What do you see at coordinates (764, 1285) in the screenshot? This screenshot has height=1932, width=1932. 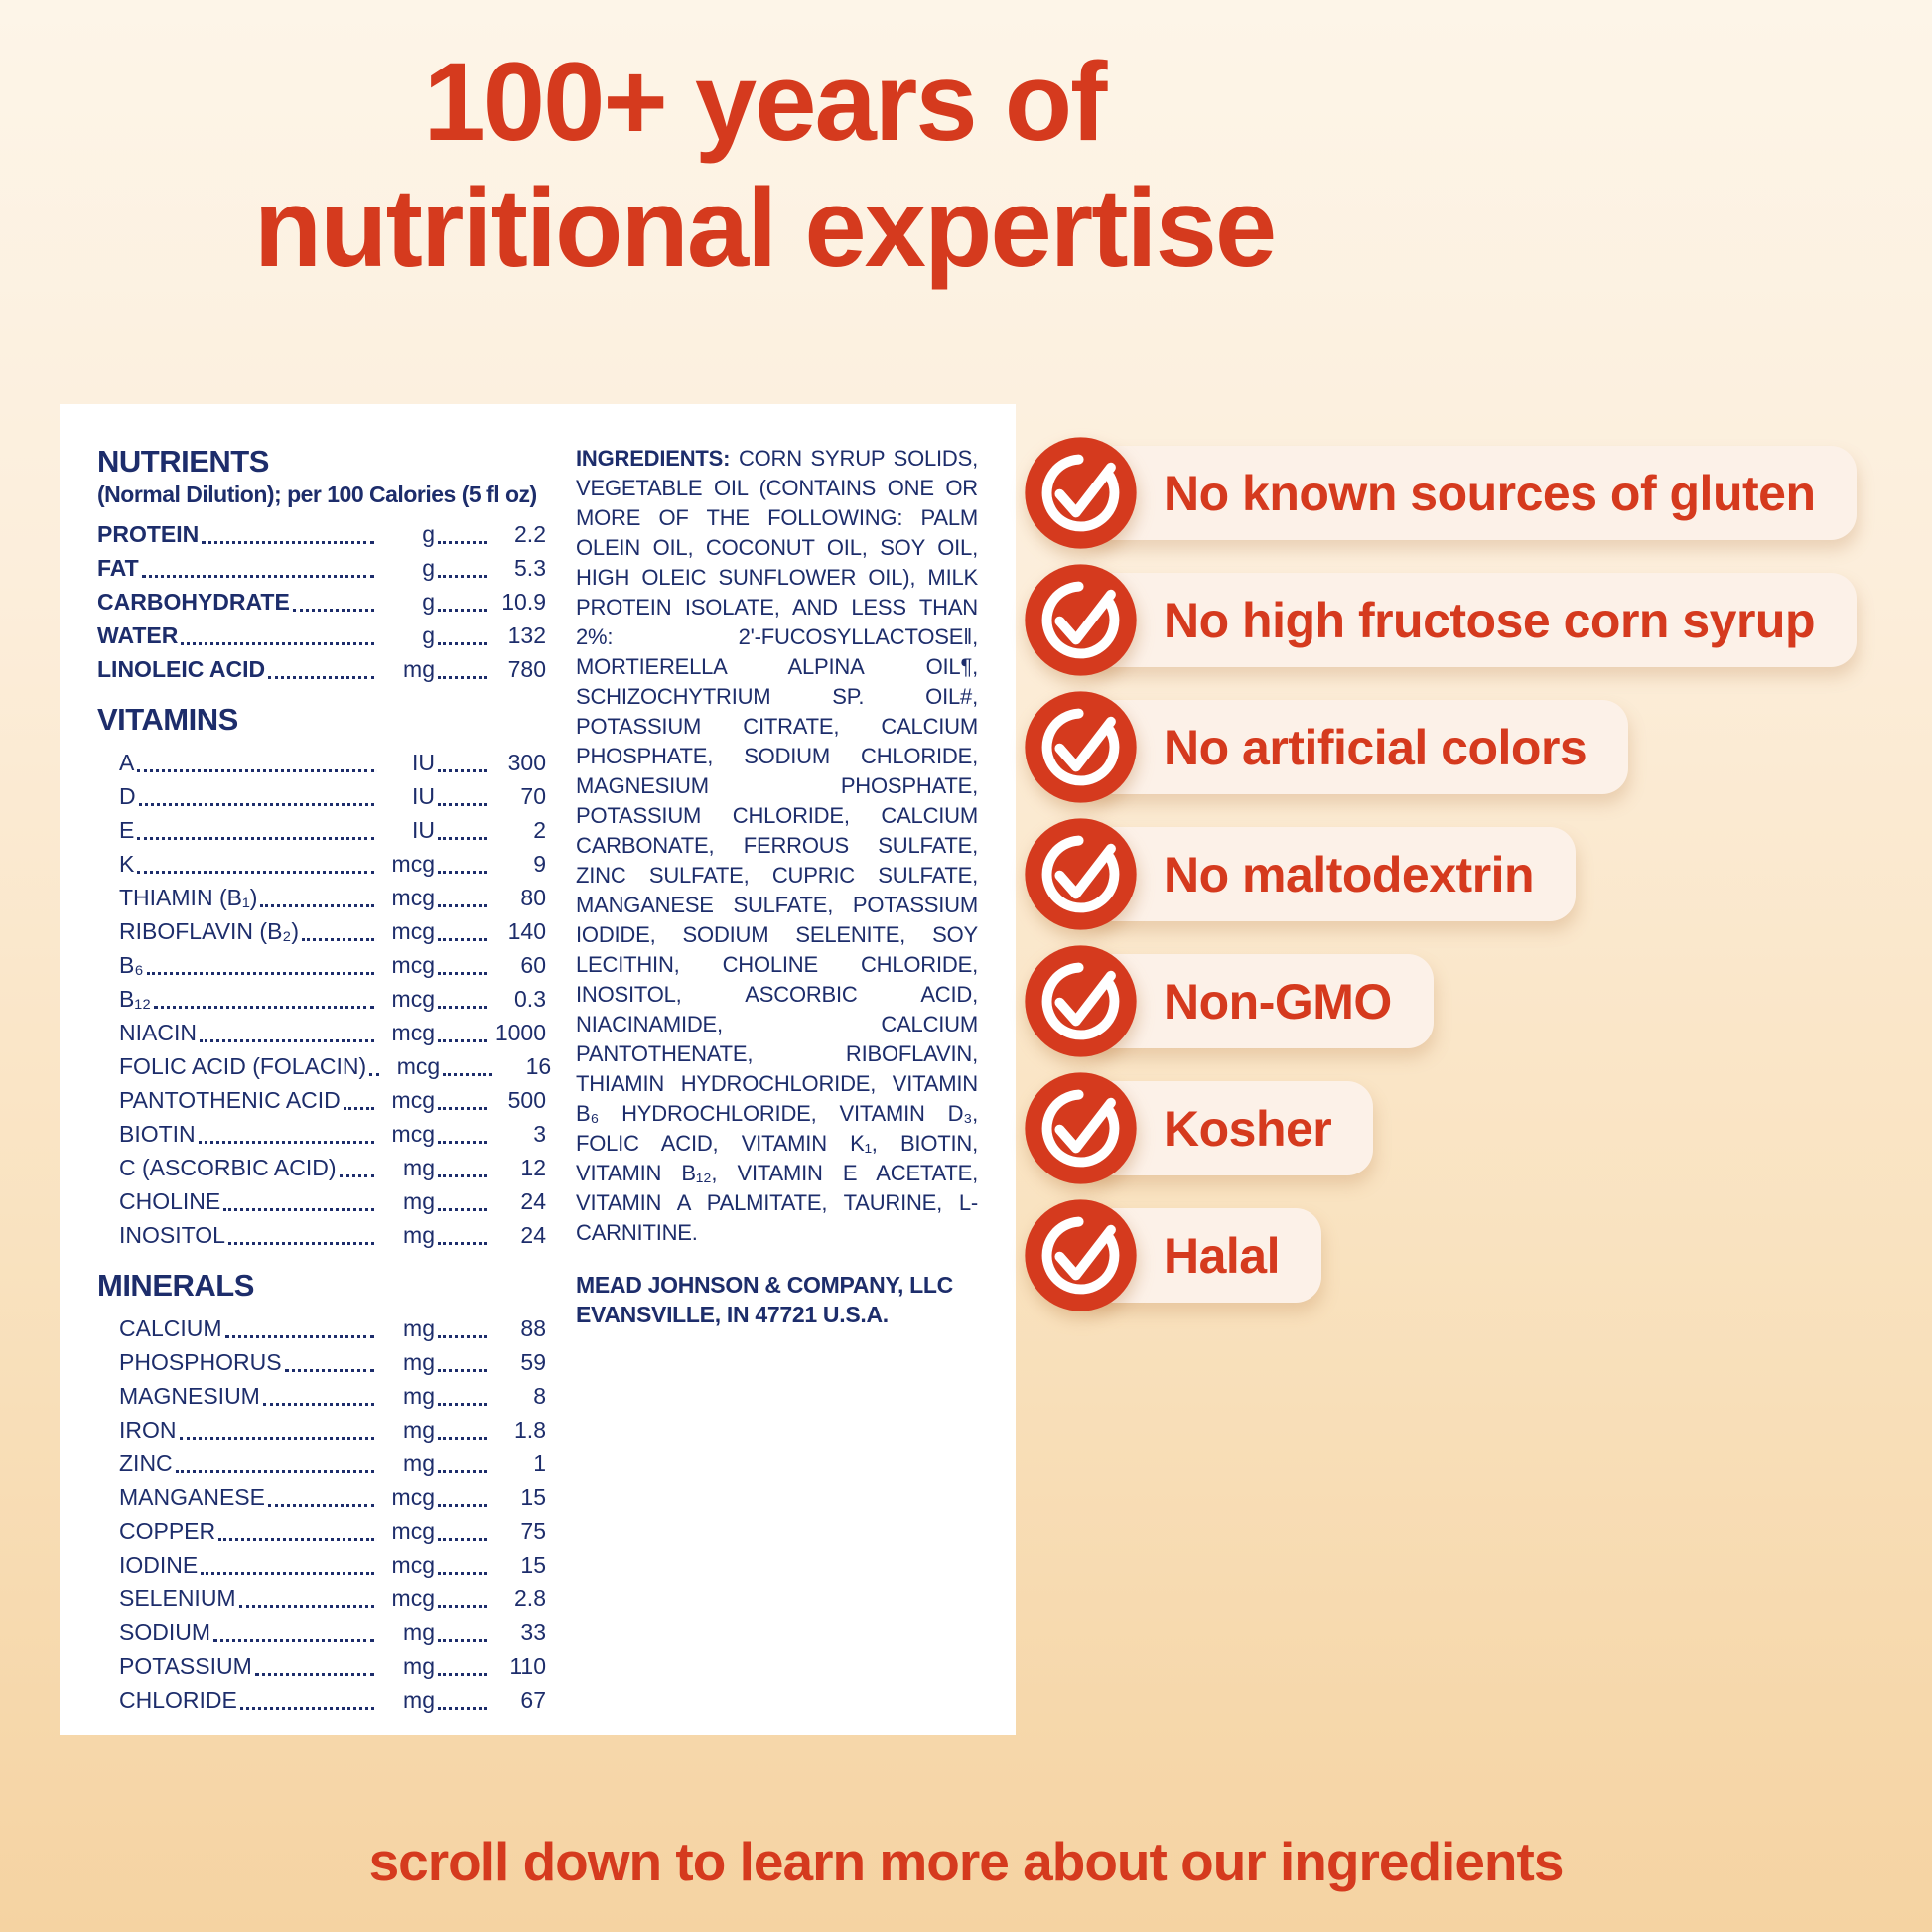 I see `manufacturer-name: MEAD JOHNSON & COMPANY, LLC` at bounding box center [764, 1285].